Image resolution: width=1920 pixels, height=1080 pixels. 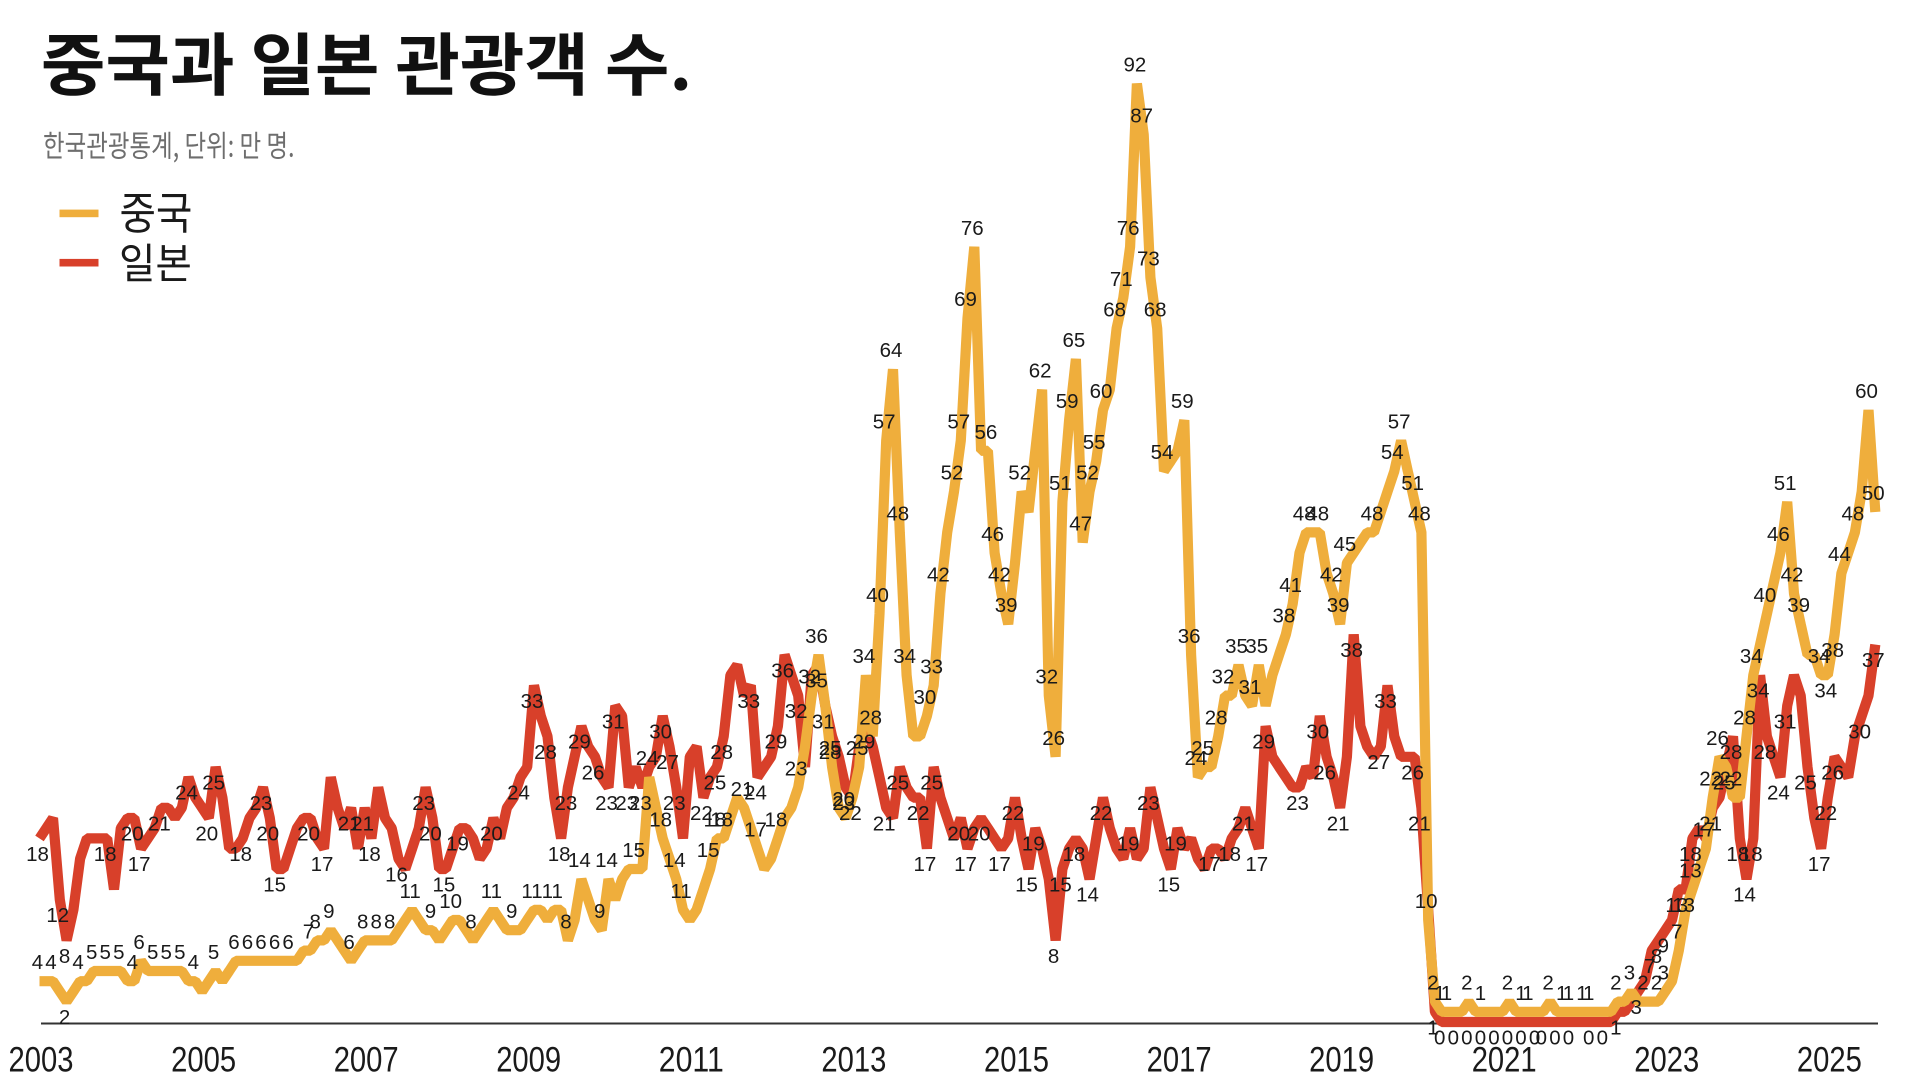 What do you see at coordinates (1155, 309) in the screenshot?
I see `svg-text: 68` at bounding box center [1155, 309].